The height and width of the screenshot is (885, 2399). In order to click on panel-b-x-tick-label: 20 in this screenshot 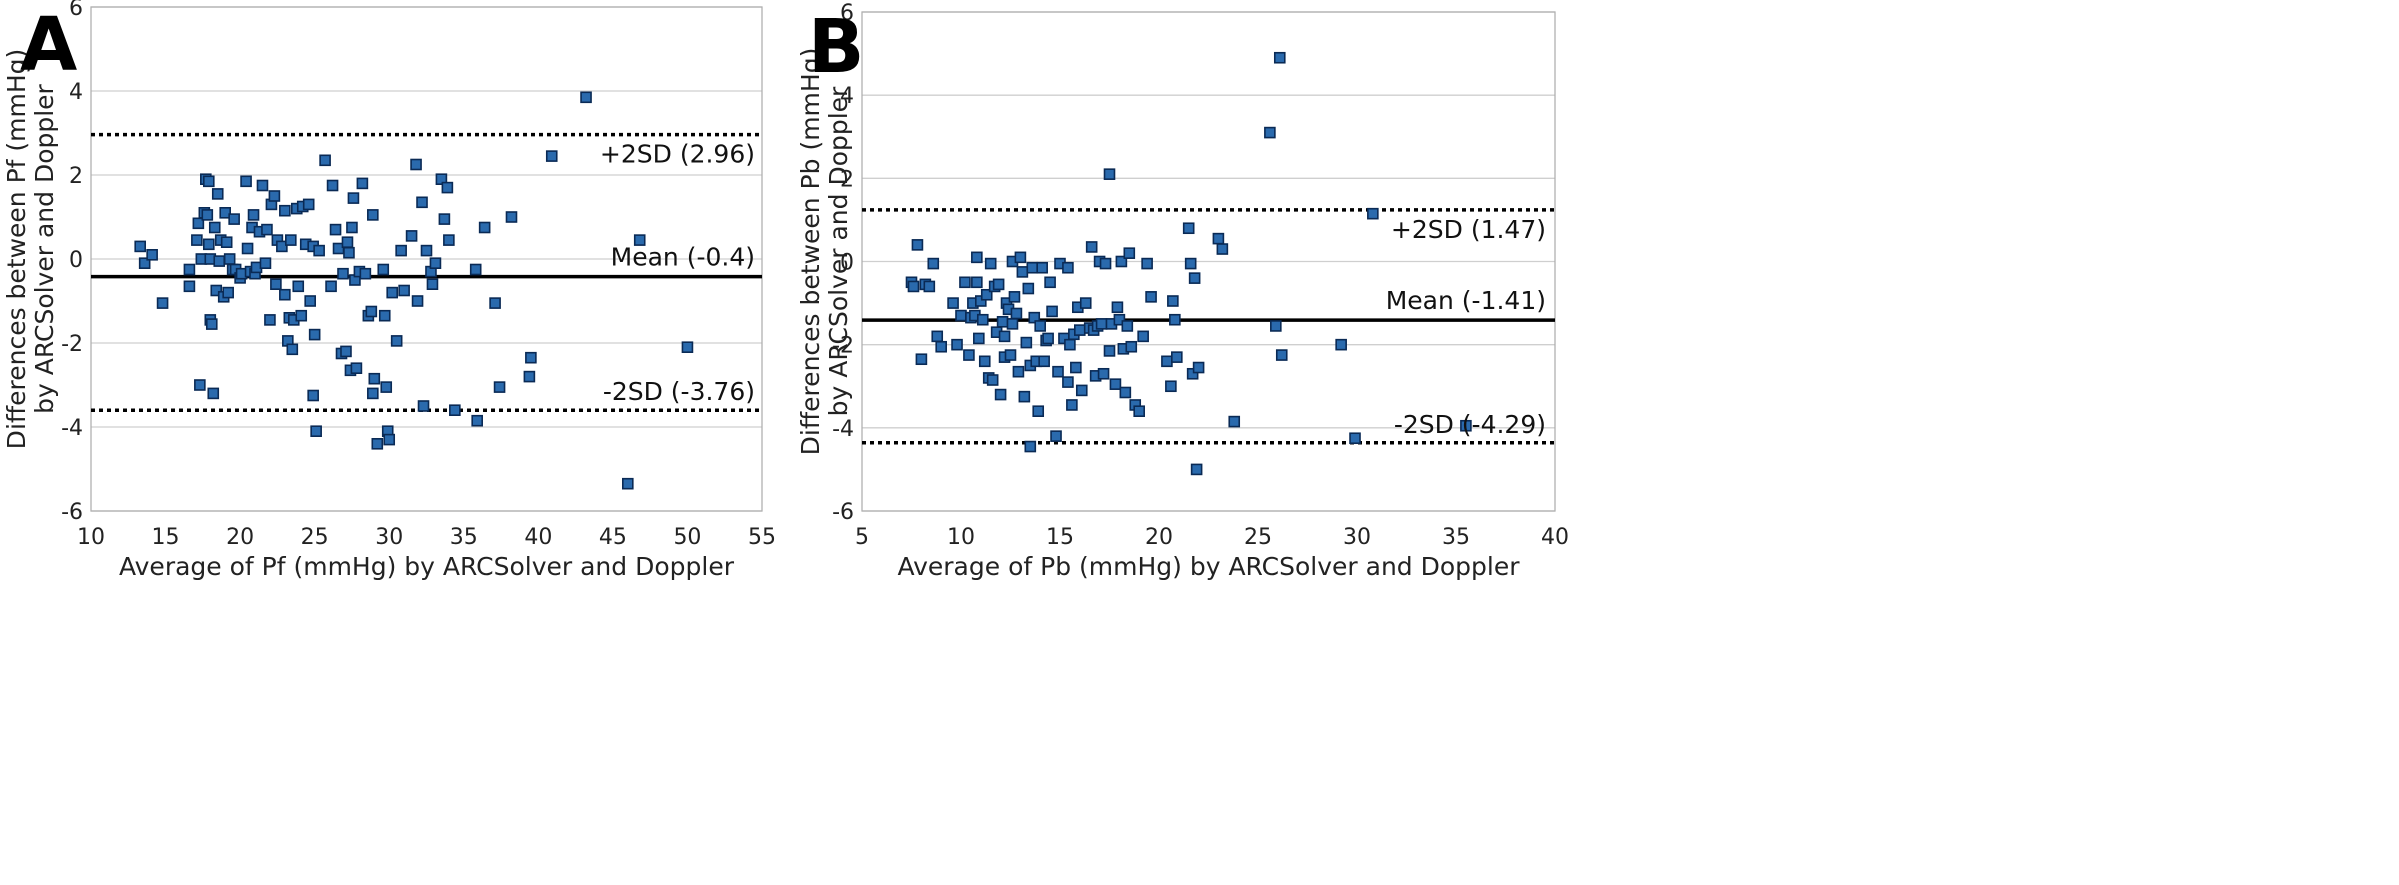, I will do `click(1159, 537)`.